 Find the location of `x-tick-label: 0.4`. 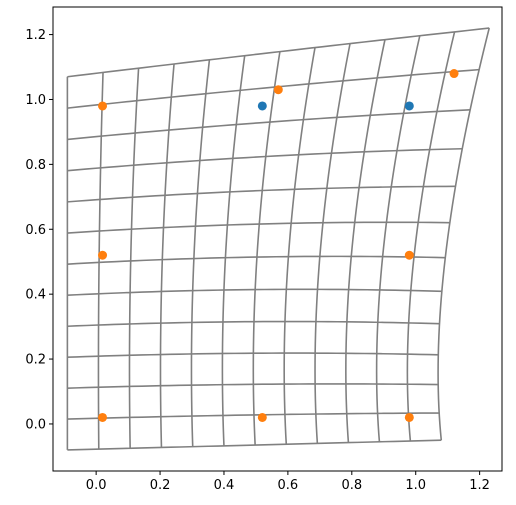

x-tick-label: 0.4 is located at coordinates (224, 485).